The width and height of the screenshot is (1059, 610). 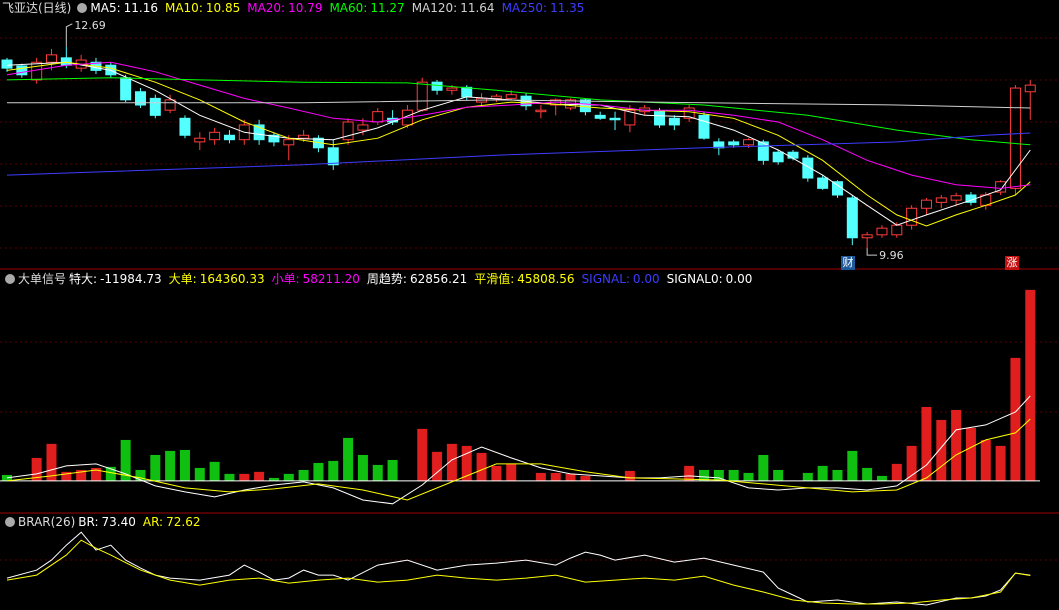 I want to click on legend-name: MA10:, so click(x=183, y=8).